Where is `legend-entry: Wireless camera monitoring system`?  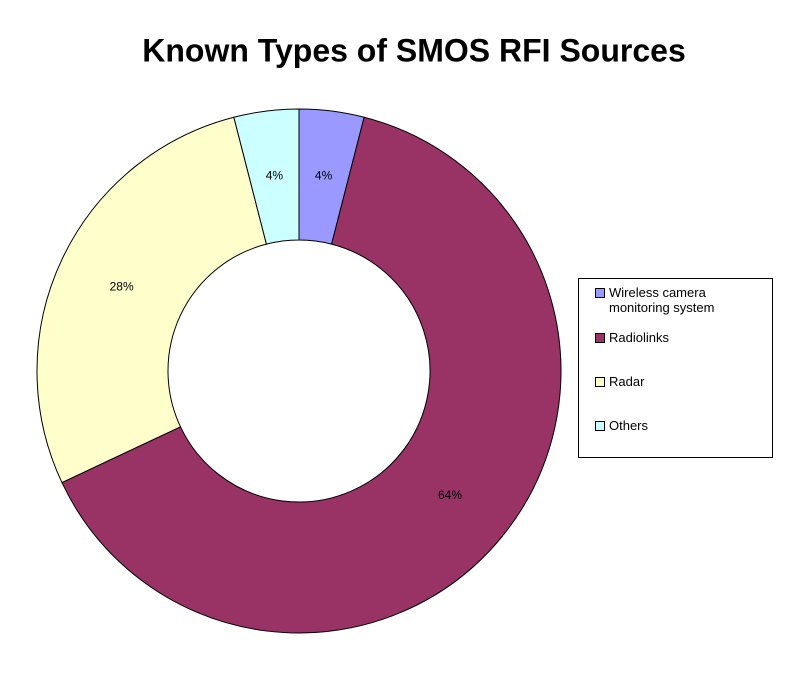
legend-entry: Wireless camera monitoring system is located at coordinates (677, 300).